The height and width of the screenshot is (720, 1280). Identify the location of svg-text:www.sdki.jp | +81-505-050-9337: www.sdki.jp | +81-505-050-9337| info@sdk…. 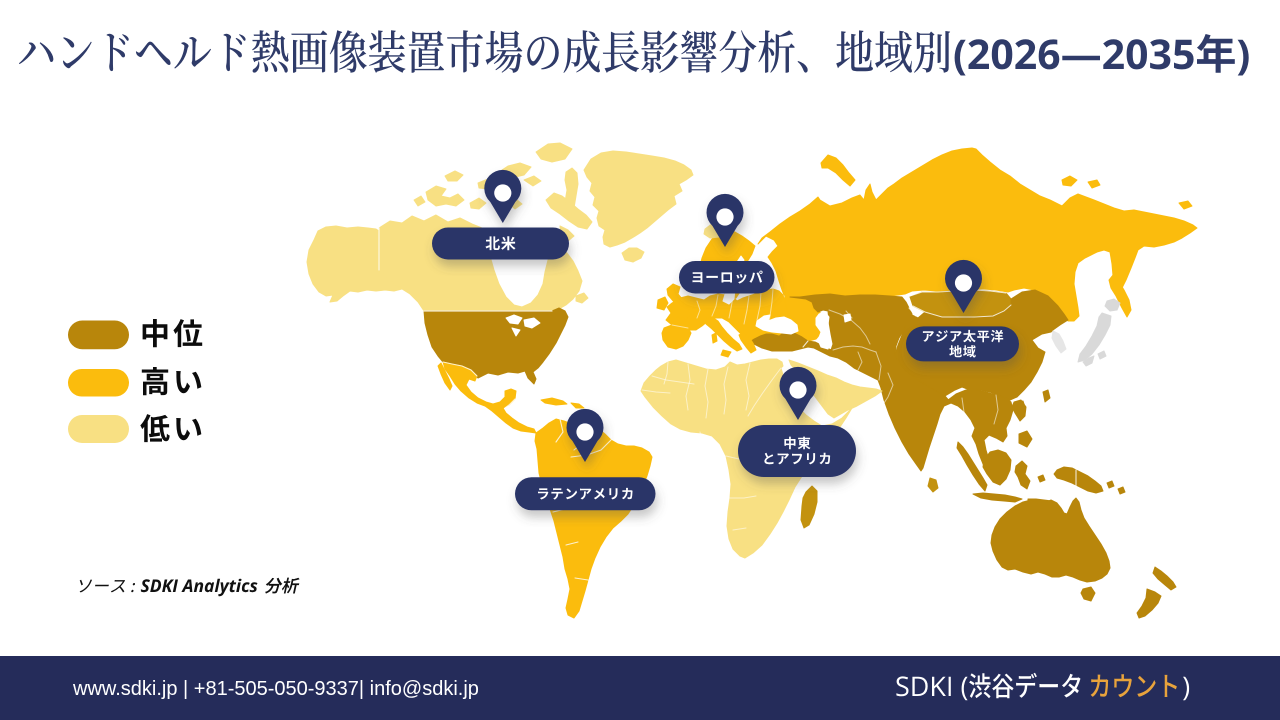
(275, 689).